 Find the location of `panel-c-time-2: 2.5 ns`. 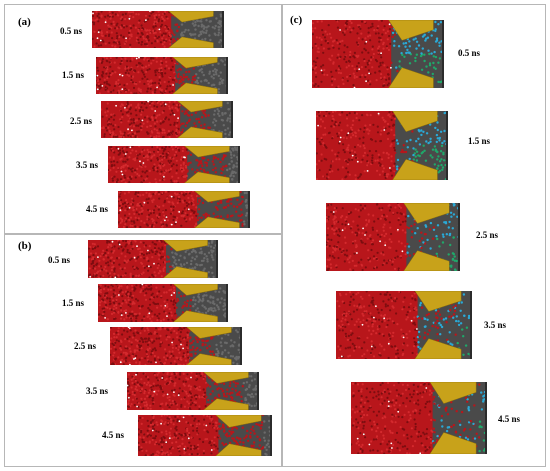

panel-c-time-2: 2.5 ns is located at coordinates (487, 235).